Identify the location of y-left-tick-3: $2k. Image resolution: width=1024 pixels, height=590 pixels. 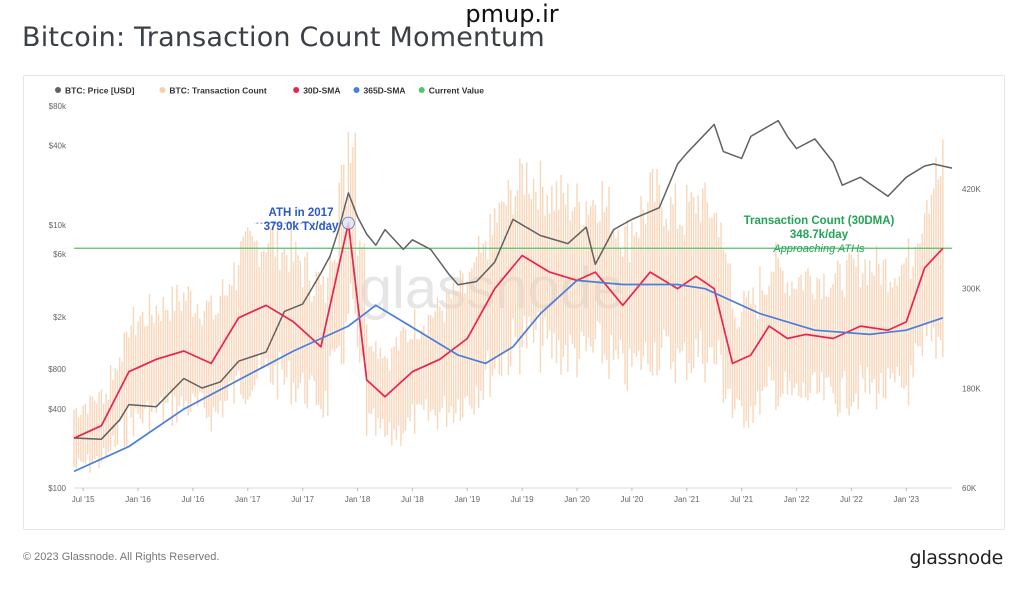
(60, 317).